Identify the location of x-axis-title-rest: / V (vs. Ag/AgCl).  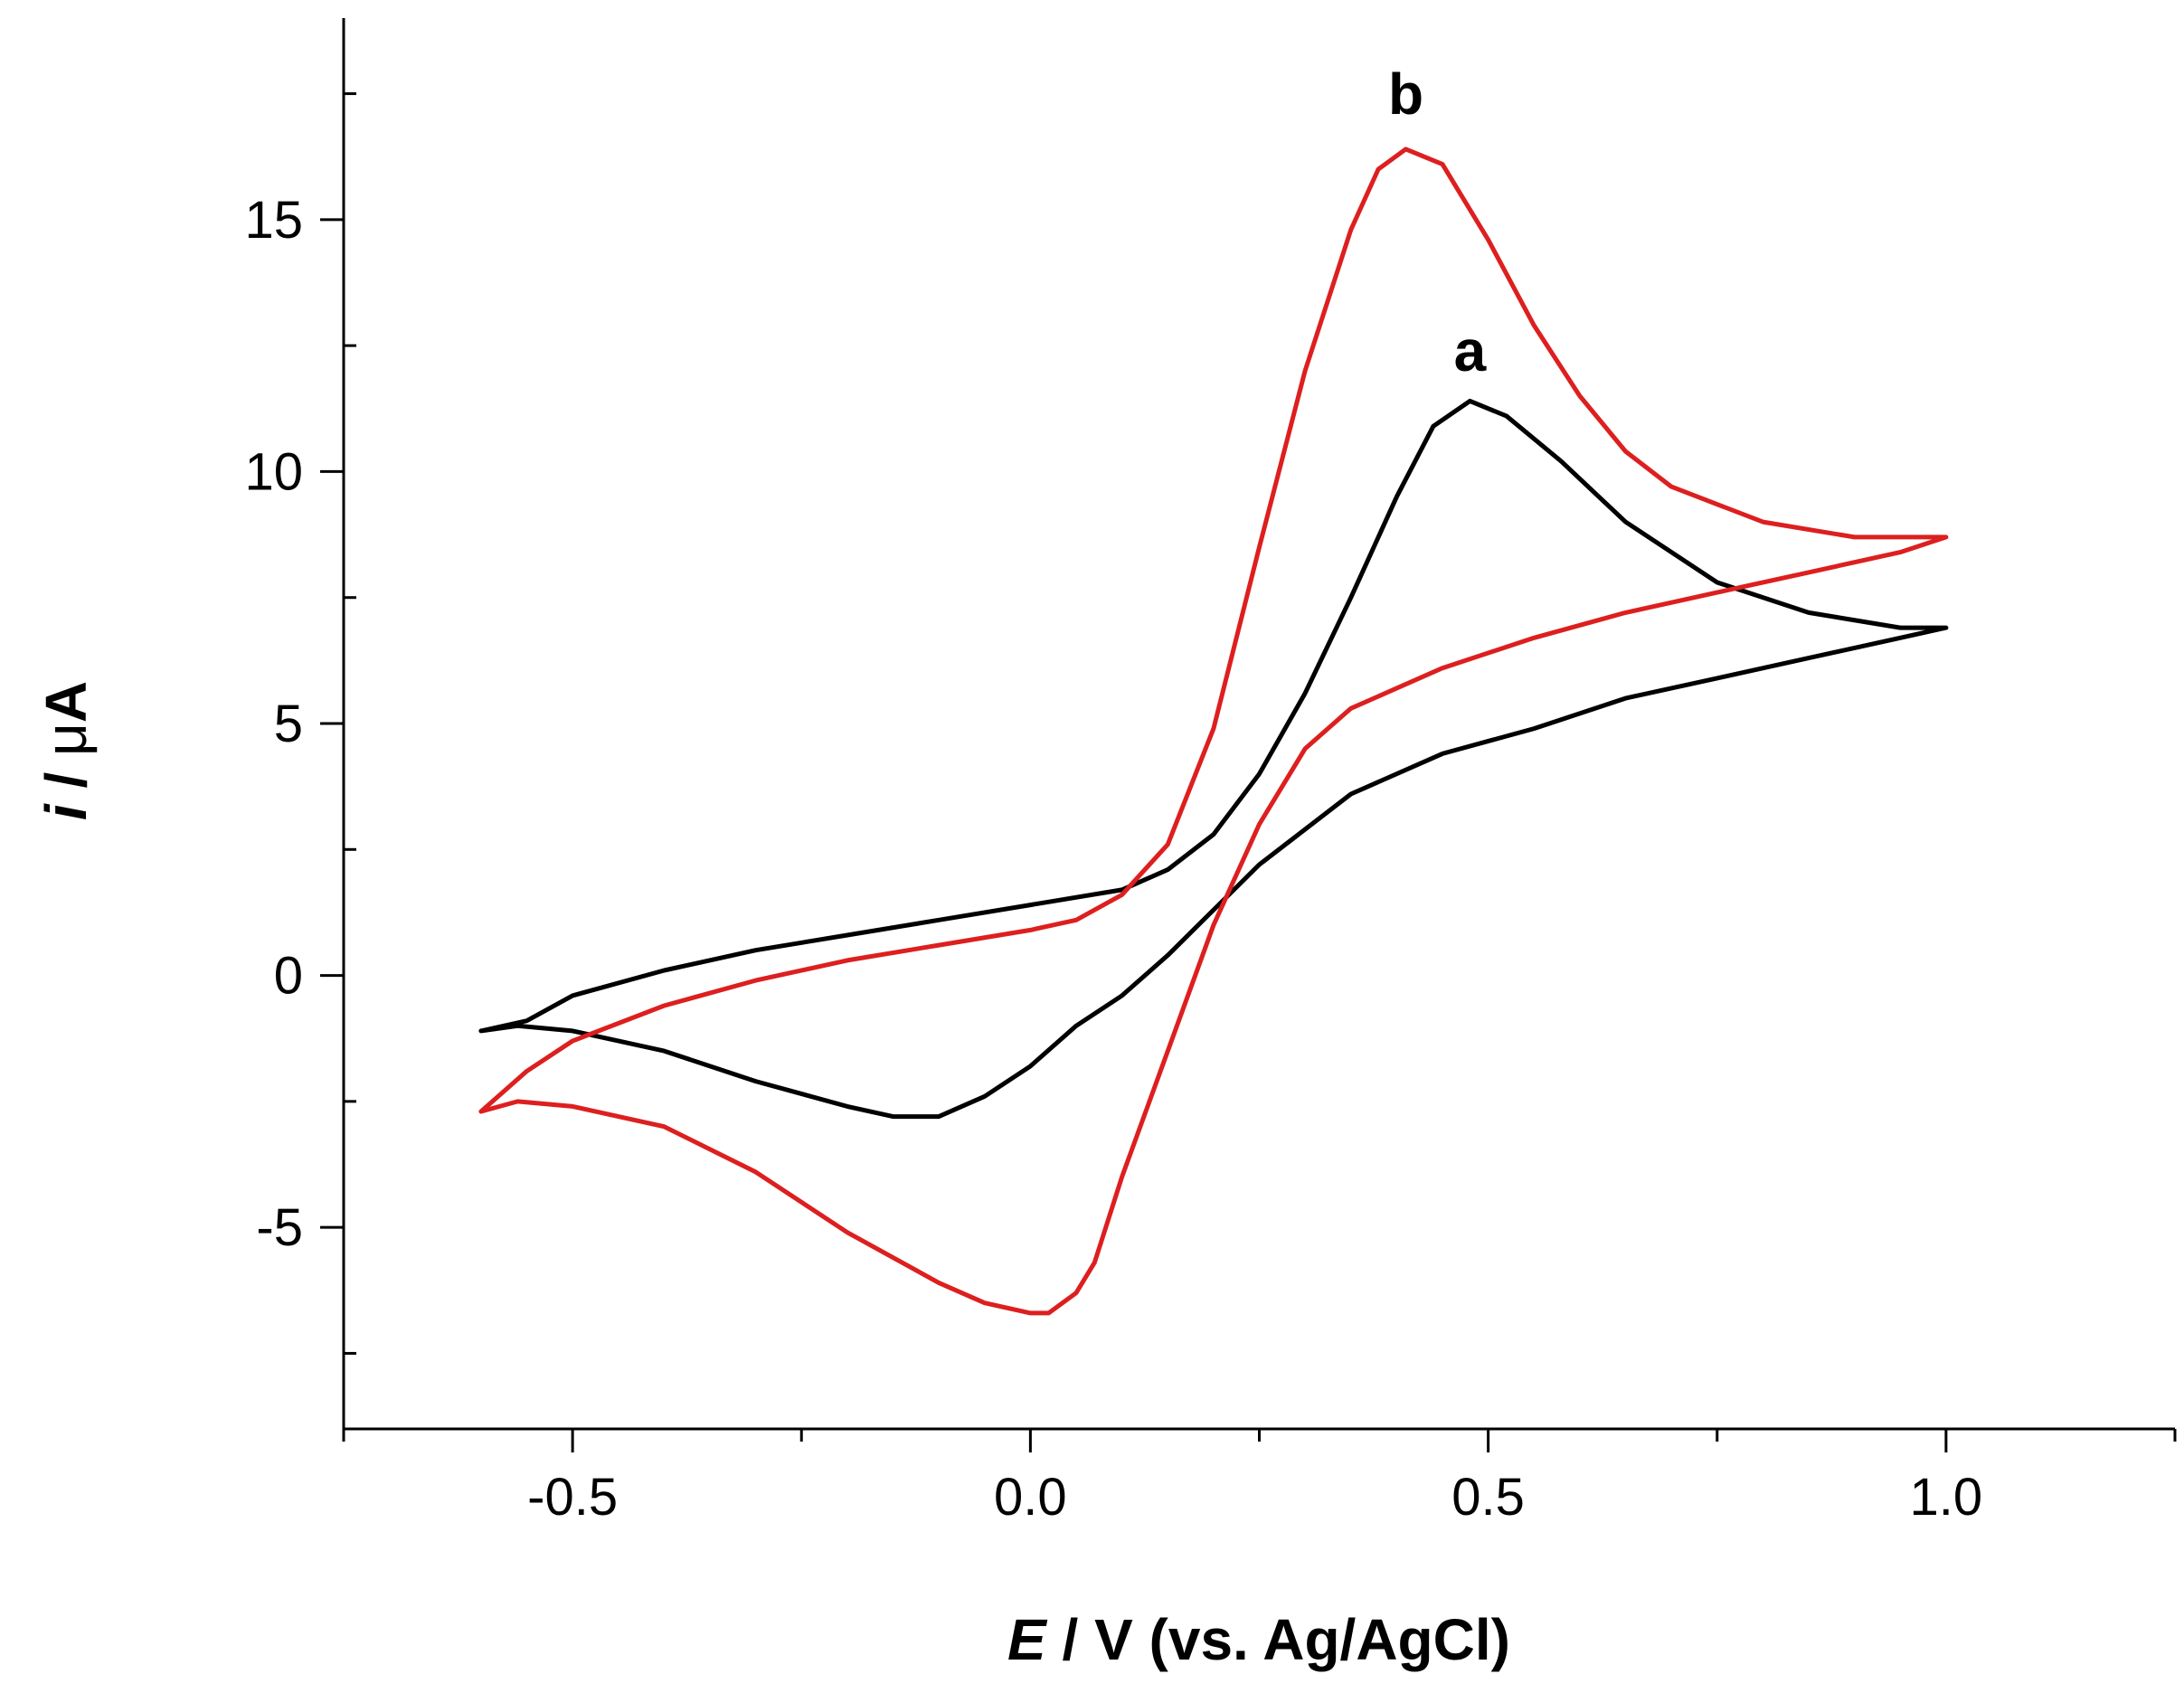
(1278, 1639).